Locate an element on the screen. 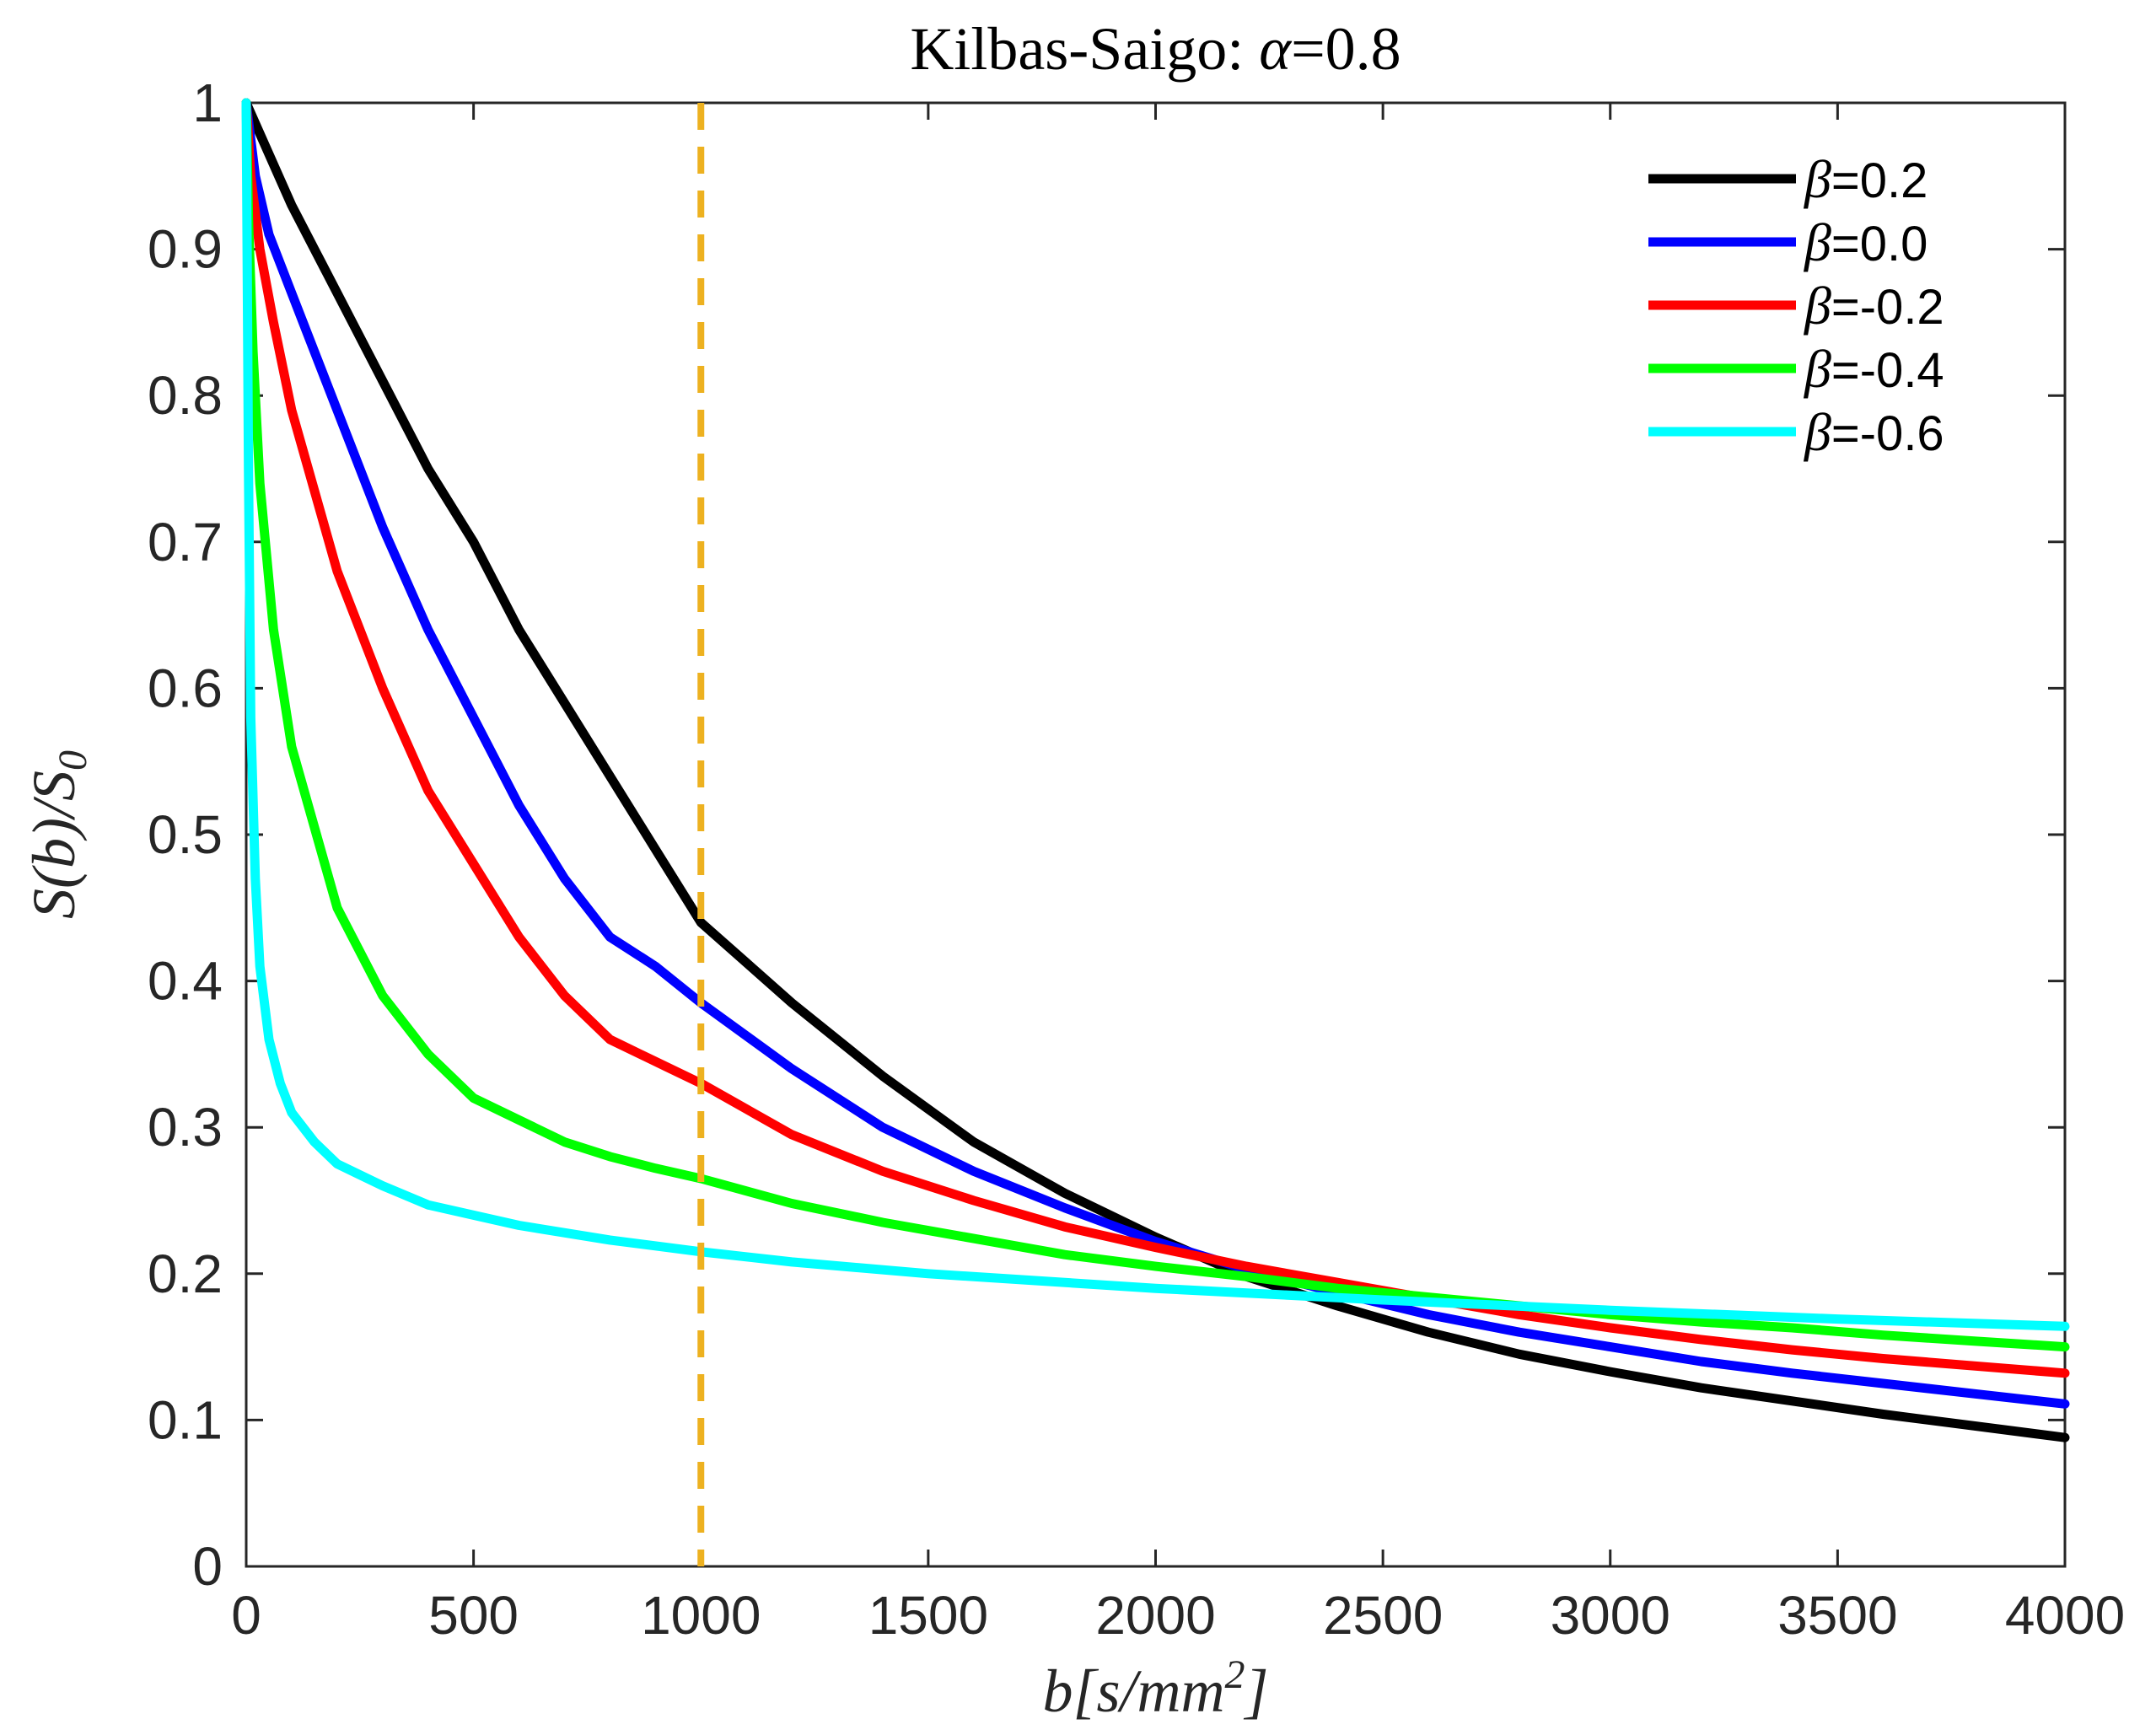 This screenshot has width=2156, height=1735. legend-label-4: β=-0.4 is located at coordinates (1873, 369).